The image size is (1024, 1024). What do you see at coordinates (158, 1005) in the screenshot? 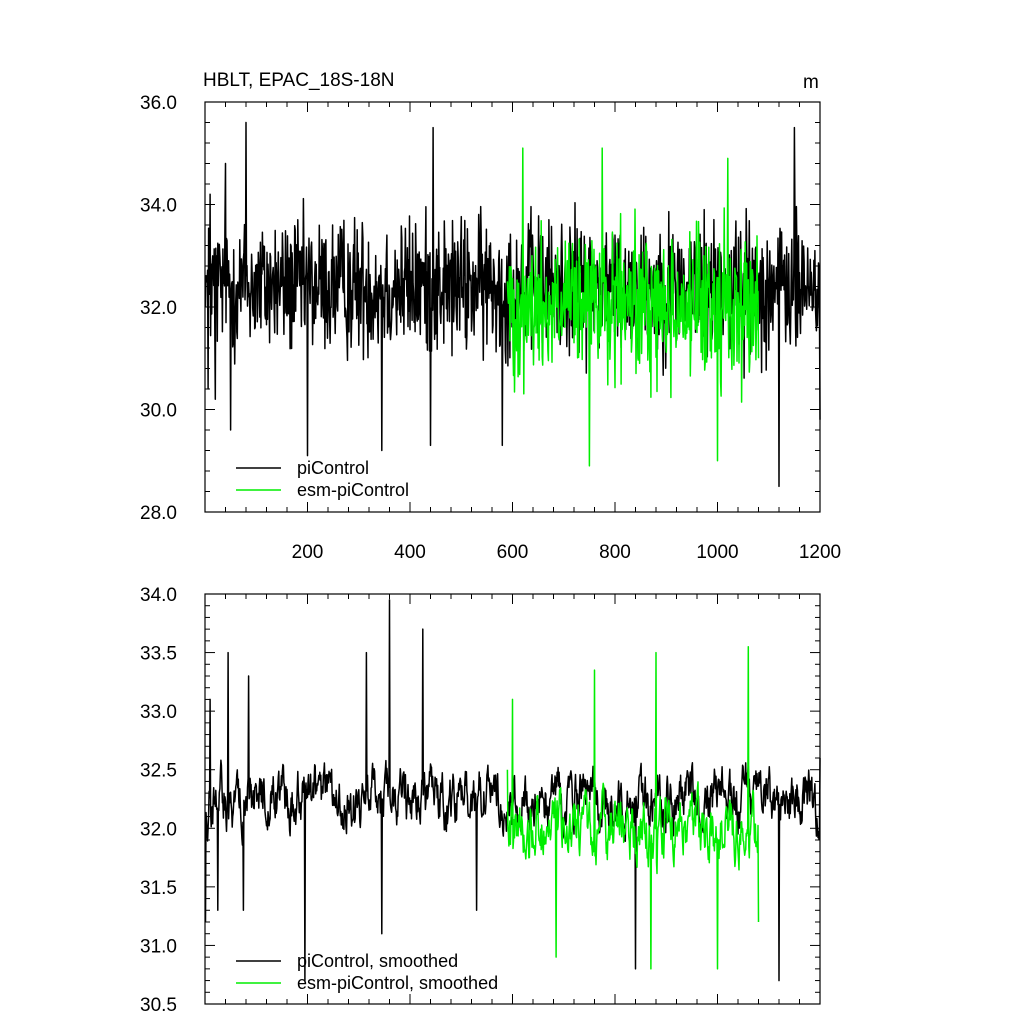
I see `y-tick-label: 30.5` at bounding box center [158, 1005].